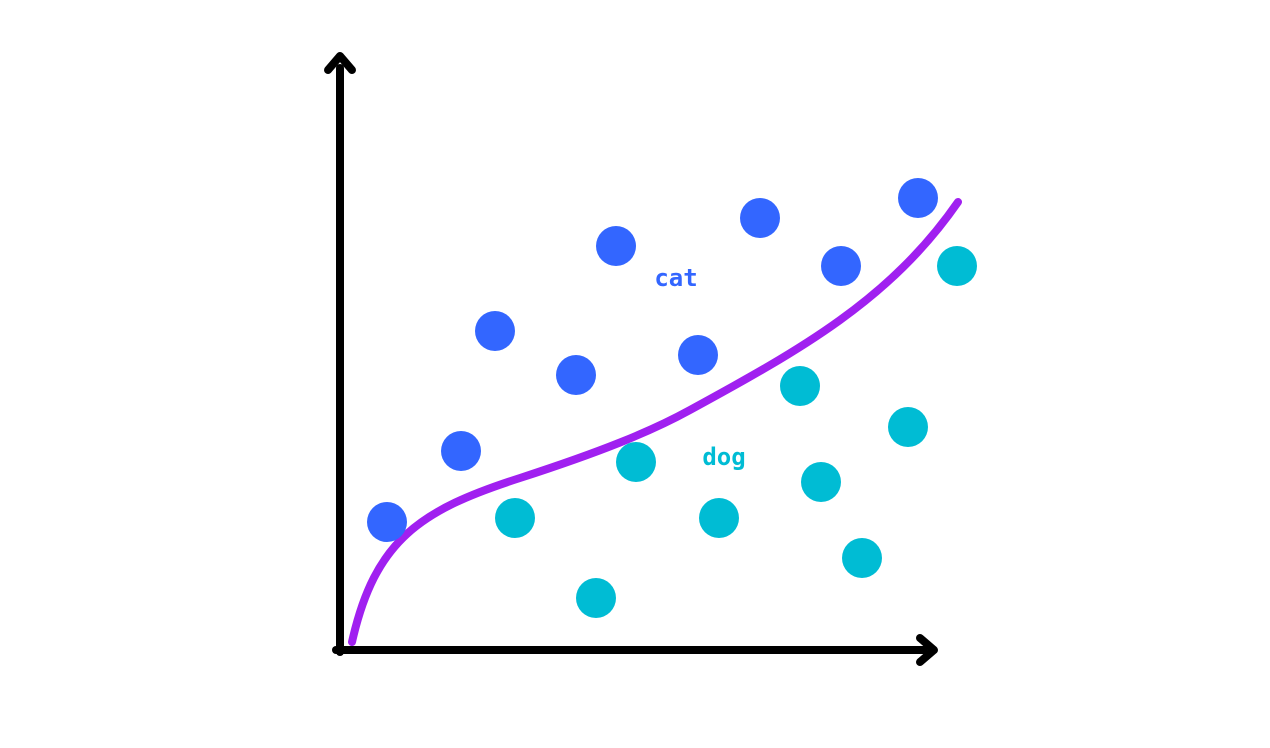 The width and height of the screenshot is (1270, 748). What do you see at coordinates (927, 650) in the screenshot?
I see `x-axis-arrow-icon` at bounding box center [927, 650].